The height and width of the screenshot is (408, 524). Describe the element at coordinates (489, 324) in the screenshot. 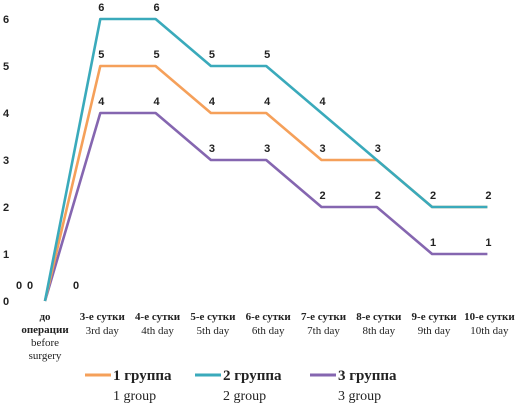

I see `x-tick-label: 10-е сутки 10th day` at that location.